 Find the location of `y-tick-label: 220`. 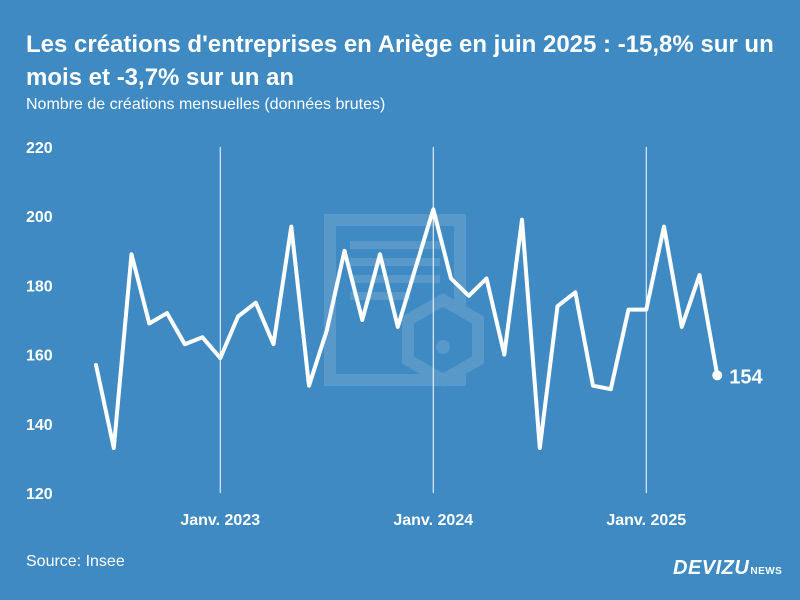

y-tick-label: 220 is located at coordinates (39, 148).